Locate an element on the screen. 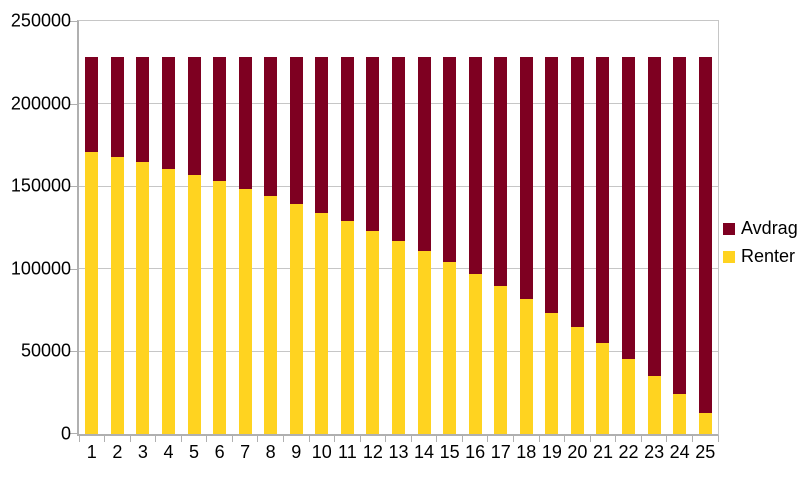  x-axis-label: 18 is located at coordinates (526, 452).